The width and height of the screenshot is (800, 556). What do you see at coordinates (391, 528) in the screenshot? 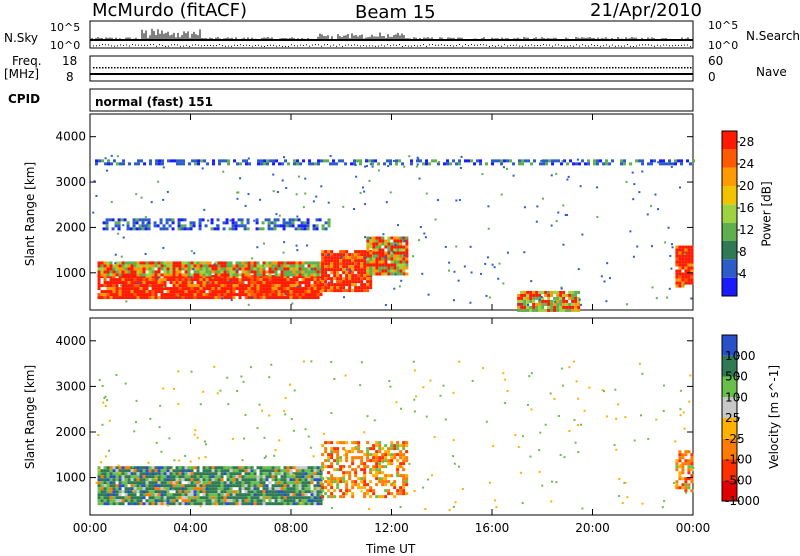
I see `x-tick-label: 12:00` at bounding box center [391, 528].